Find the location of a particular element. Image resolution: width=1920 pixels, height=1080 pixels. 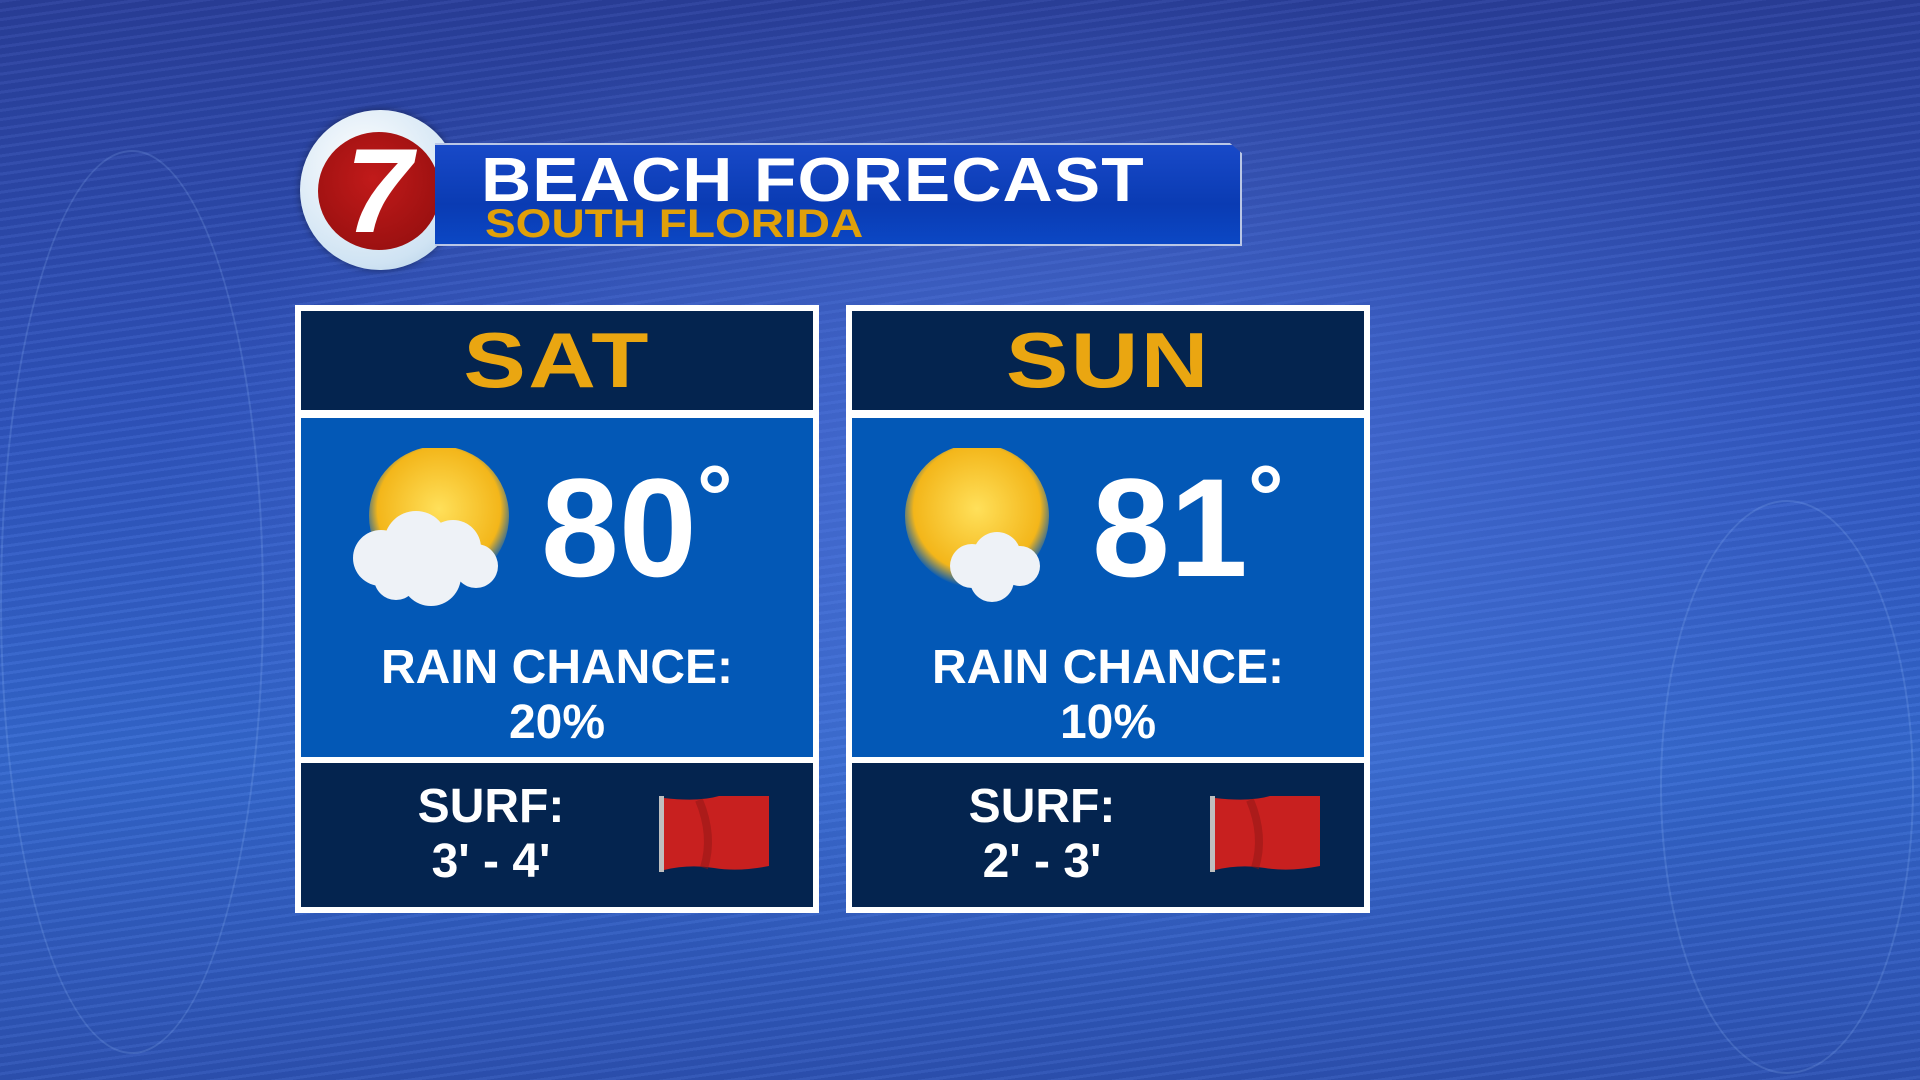

temperature: 80° is located at coordinates (637, 527).